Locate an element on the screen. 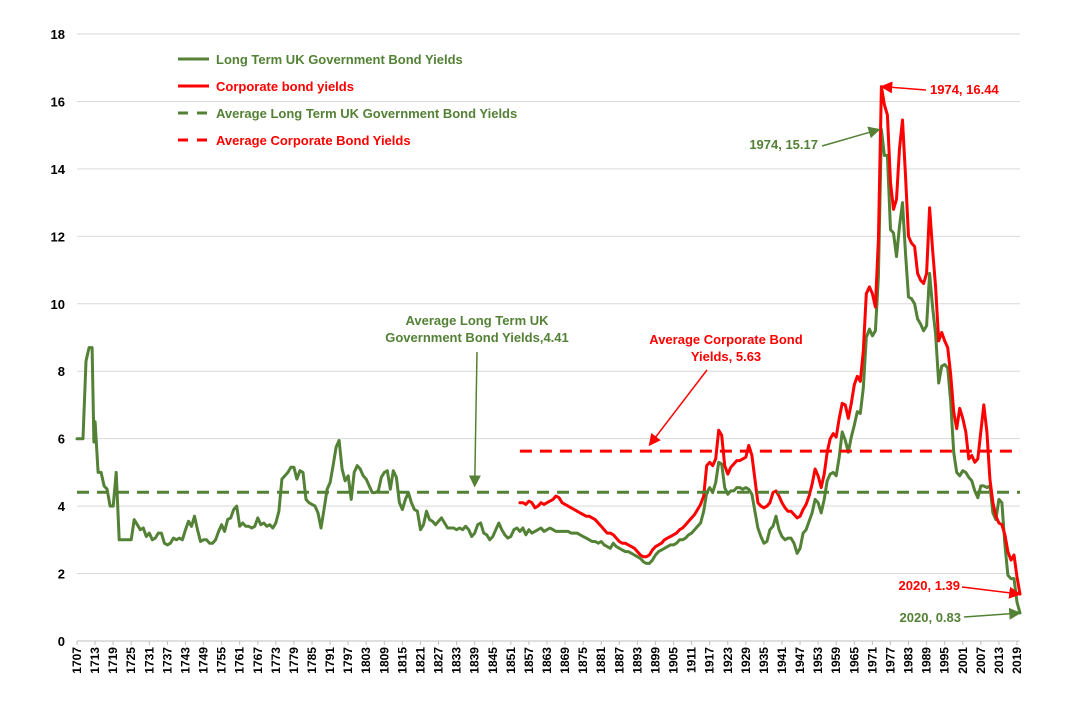 The image size is (1086, 711). x-tick-label: 1749 is located at coordinates (204, 660).